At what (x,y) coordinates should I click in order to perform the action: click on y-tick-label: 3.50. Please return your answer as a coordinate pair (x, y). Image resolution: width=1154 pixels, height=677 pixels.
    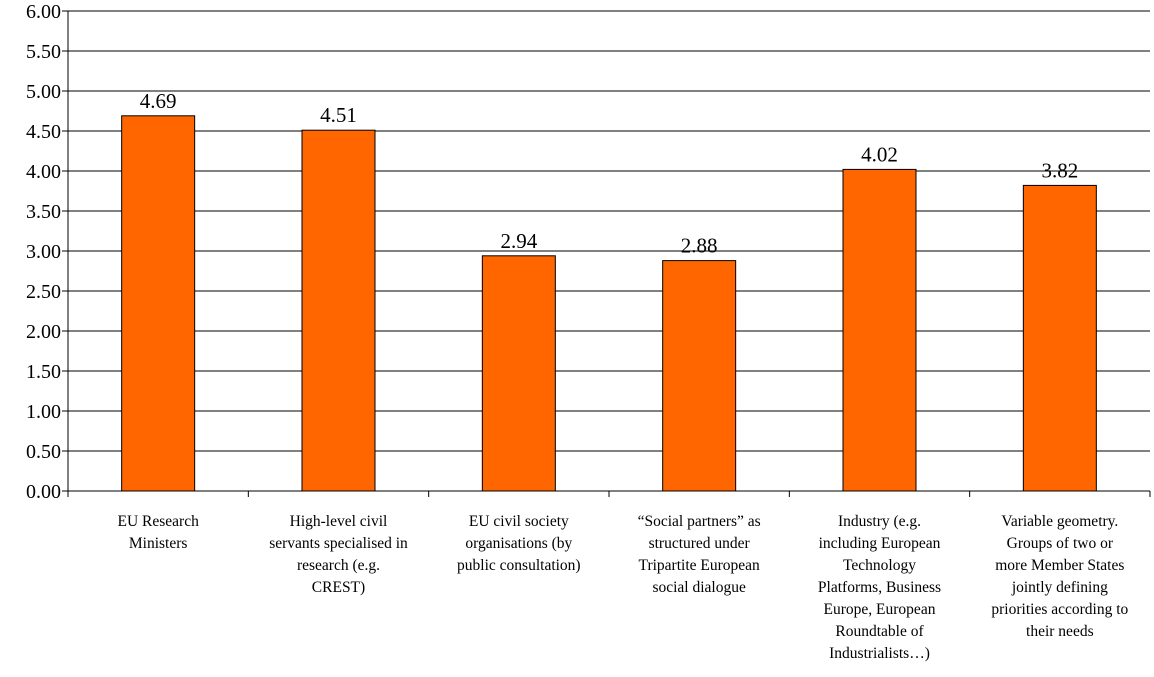
    Looking at the image, I should click on (43, 212).